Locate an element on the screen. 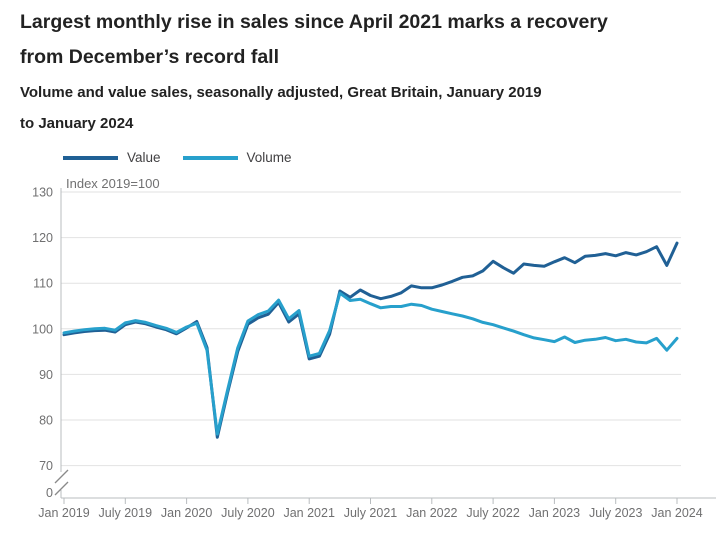  value-line-swatch is located at coordinates (90, 157).